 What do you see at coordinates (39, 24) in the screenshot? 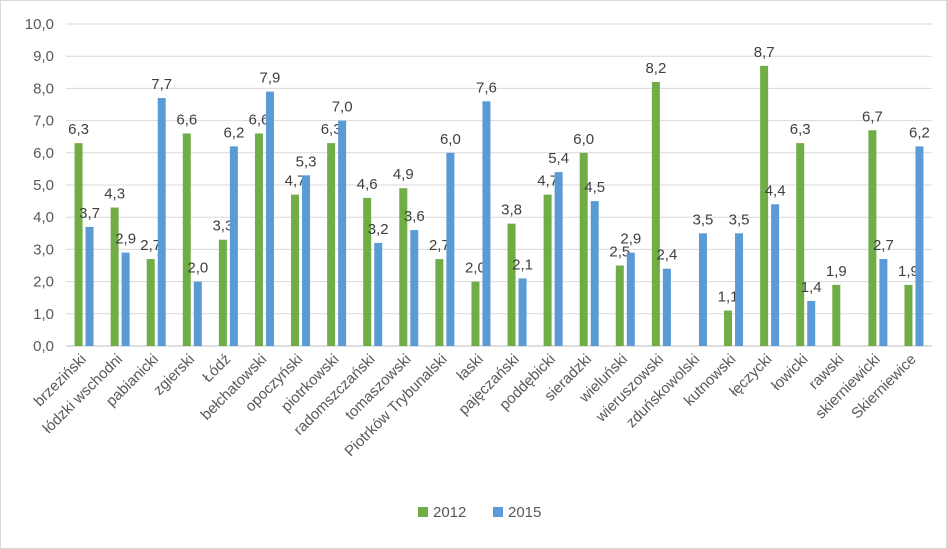
I see `y-tick-label: 10,0` at bounding box center [39, 24].